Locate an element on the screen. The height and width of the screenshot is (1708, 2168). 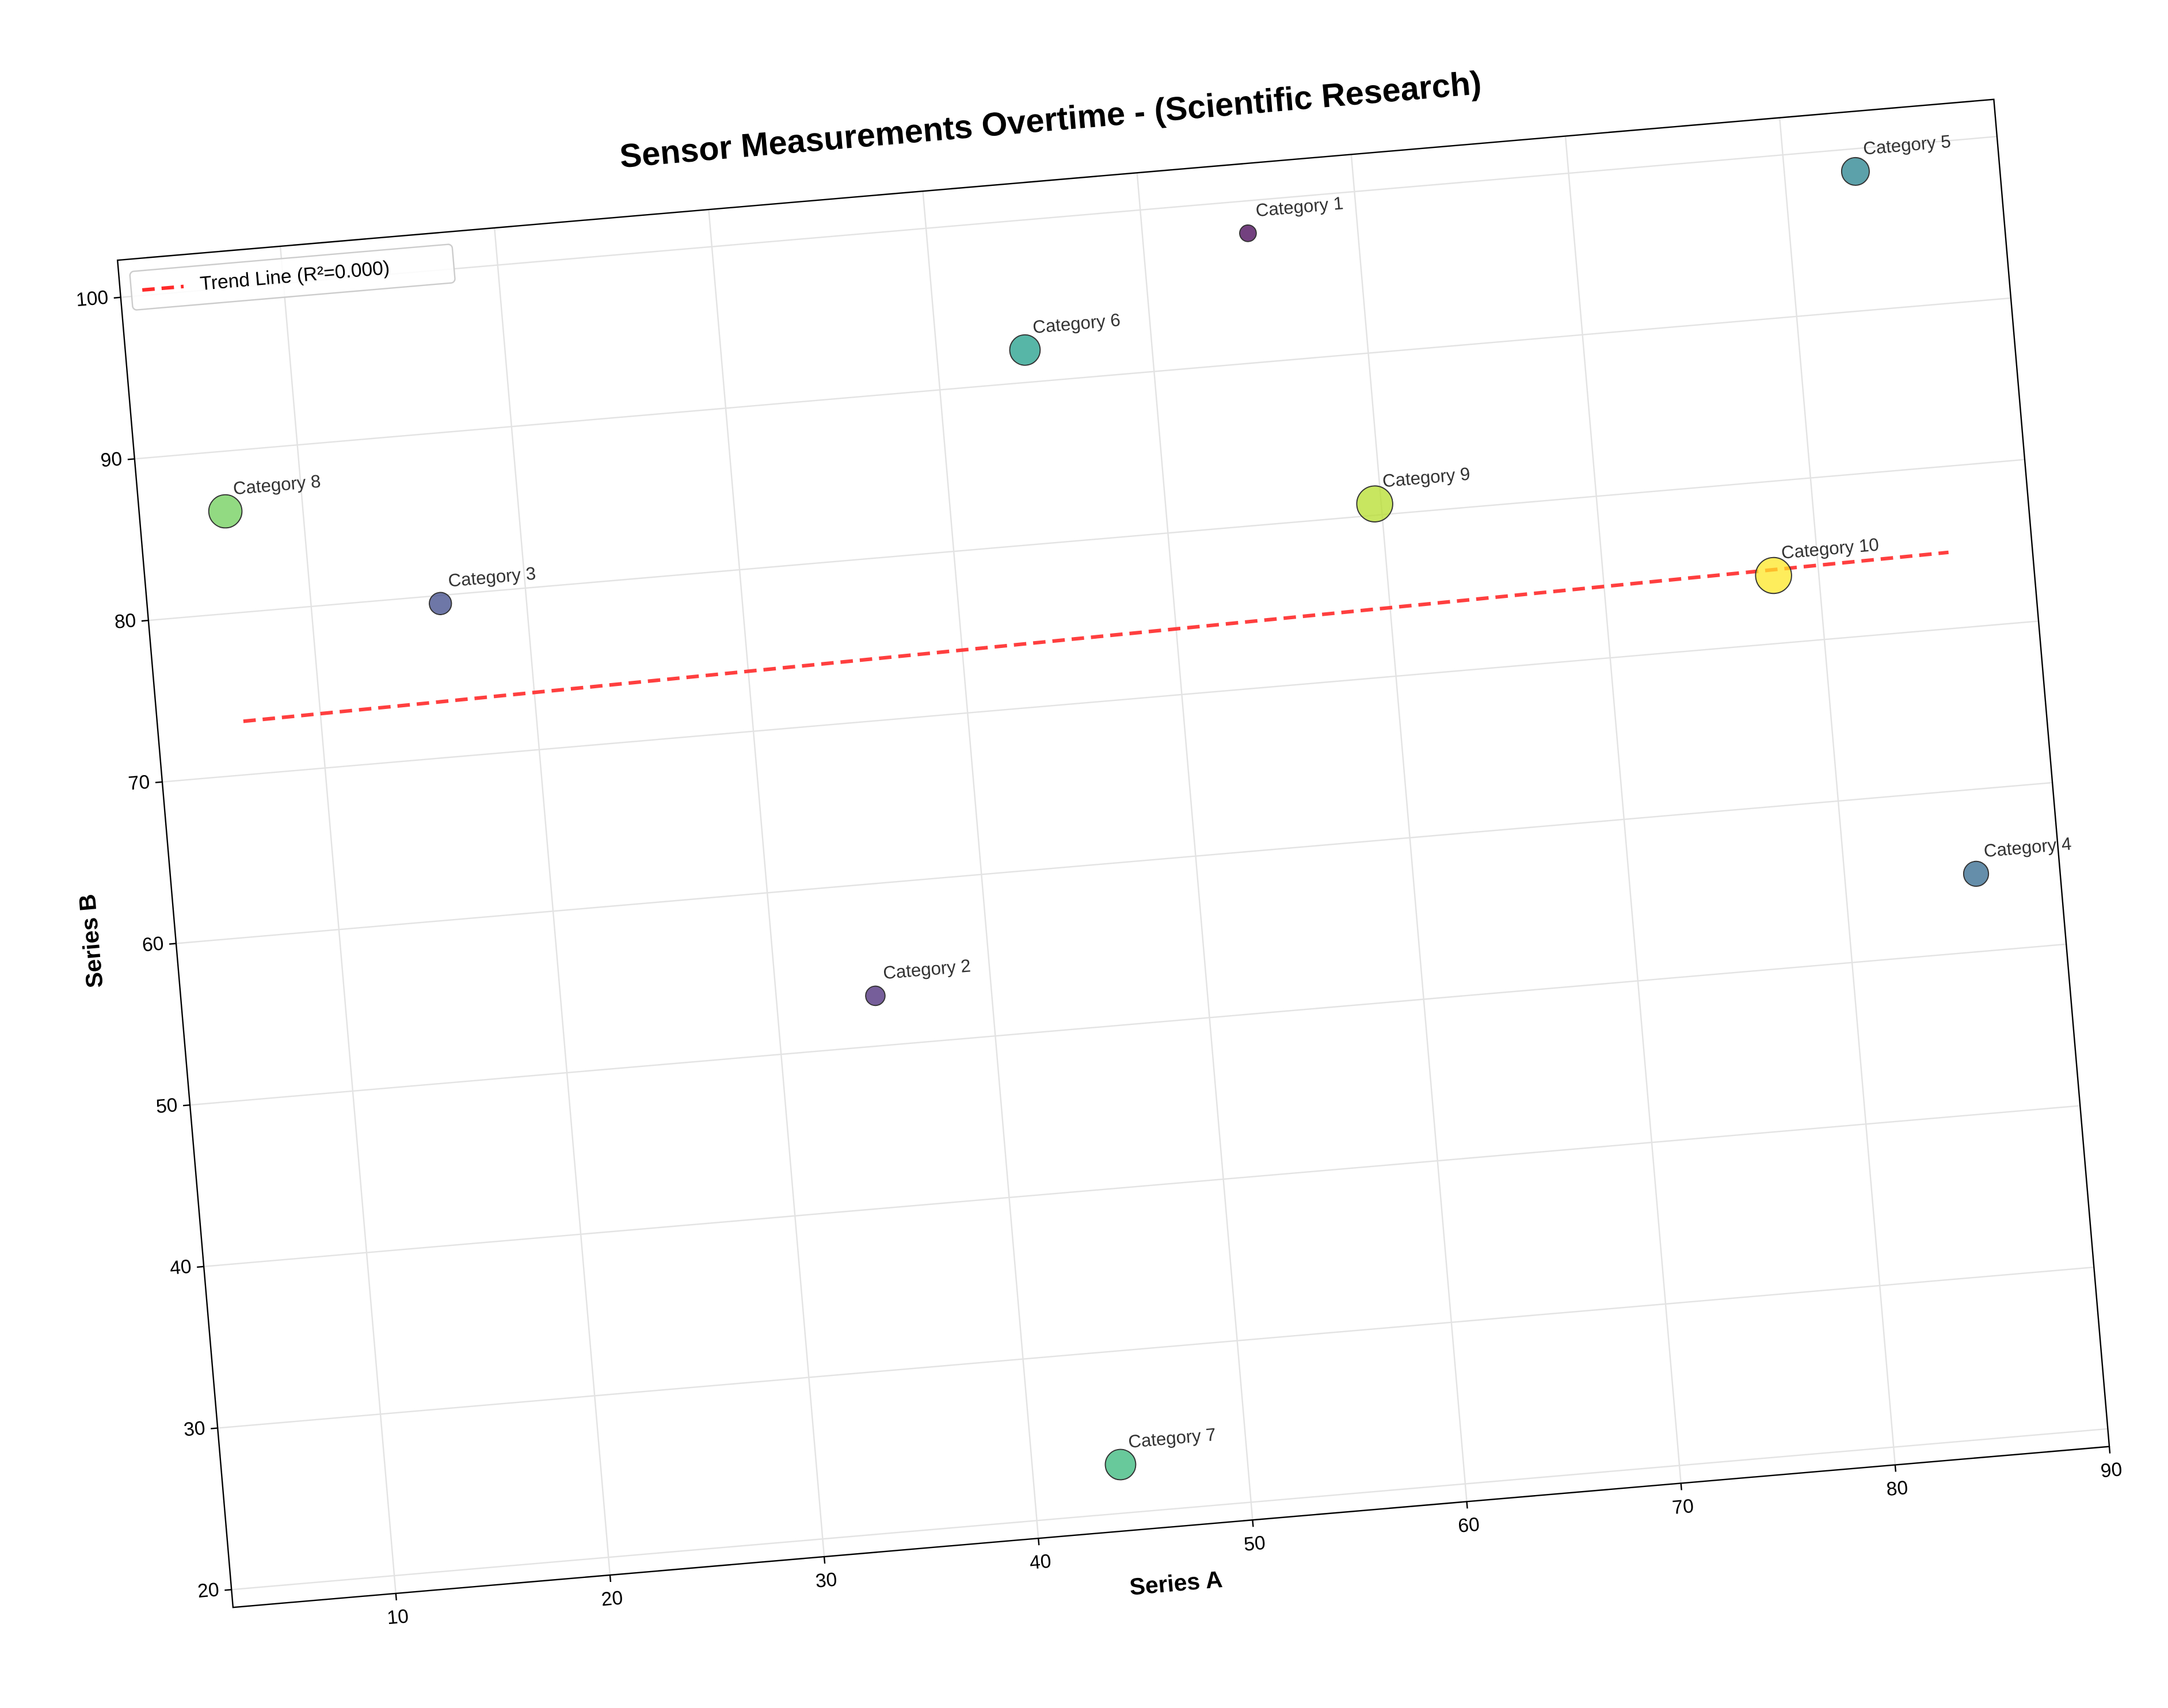
y-tick-label: 20 is located at coordinates (208, 1590).